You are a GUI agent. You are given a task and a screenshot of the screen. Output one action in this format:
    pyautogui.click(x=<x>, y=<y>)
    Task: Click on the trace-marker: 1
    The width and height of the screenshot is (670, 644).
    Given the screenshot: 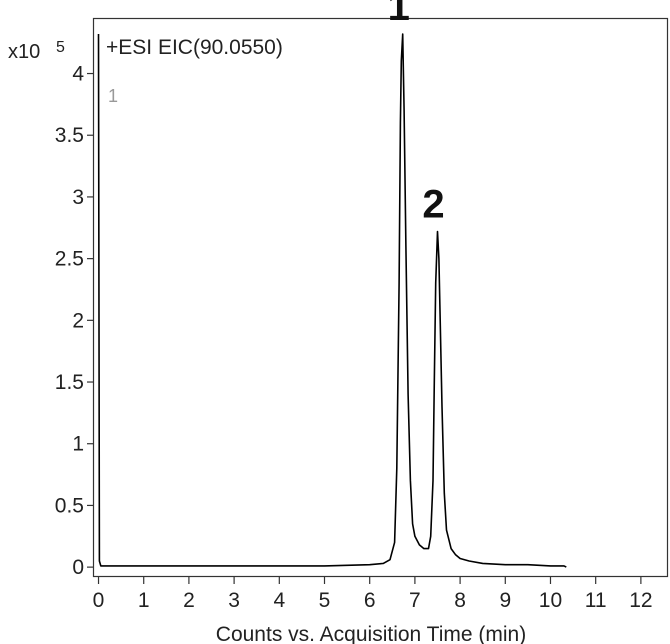 What is the action you would take?
    pyautogui.click(x=113, y=96)
    